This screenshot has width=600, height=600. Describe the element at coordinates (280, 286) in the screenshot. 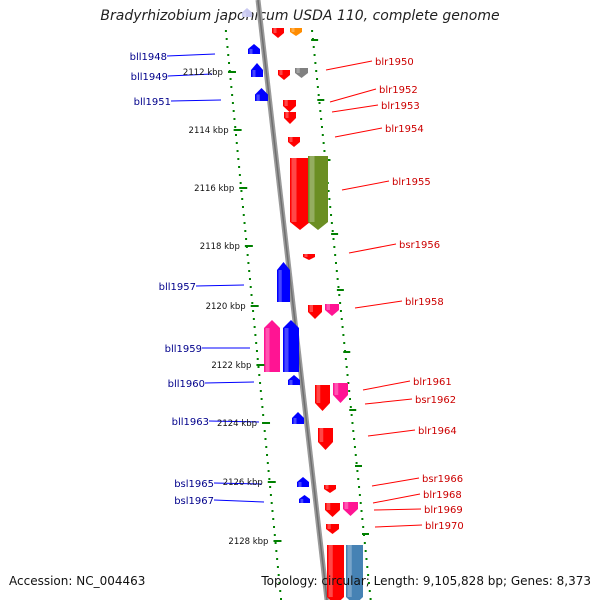

I see `gene-bll1957-shine` at that location.